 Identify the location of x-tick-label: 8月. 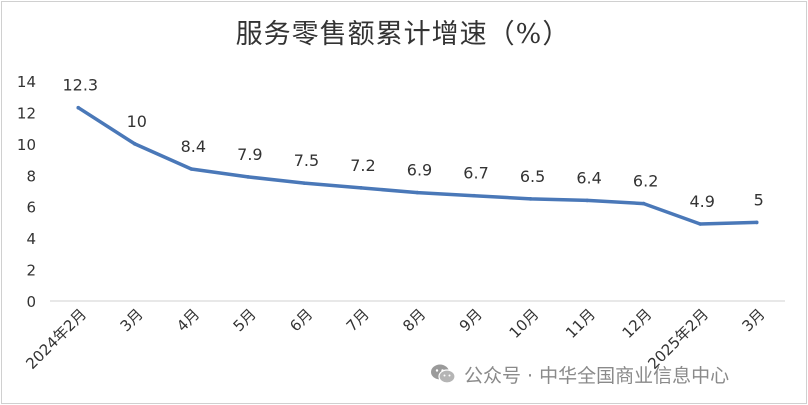
(414, 320).